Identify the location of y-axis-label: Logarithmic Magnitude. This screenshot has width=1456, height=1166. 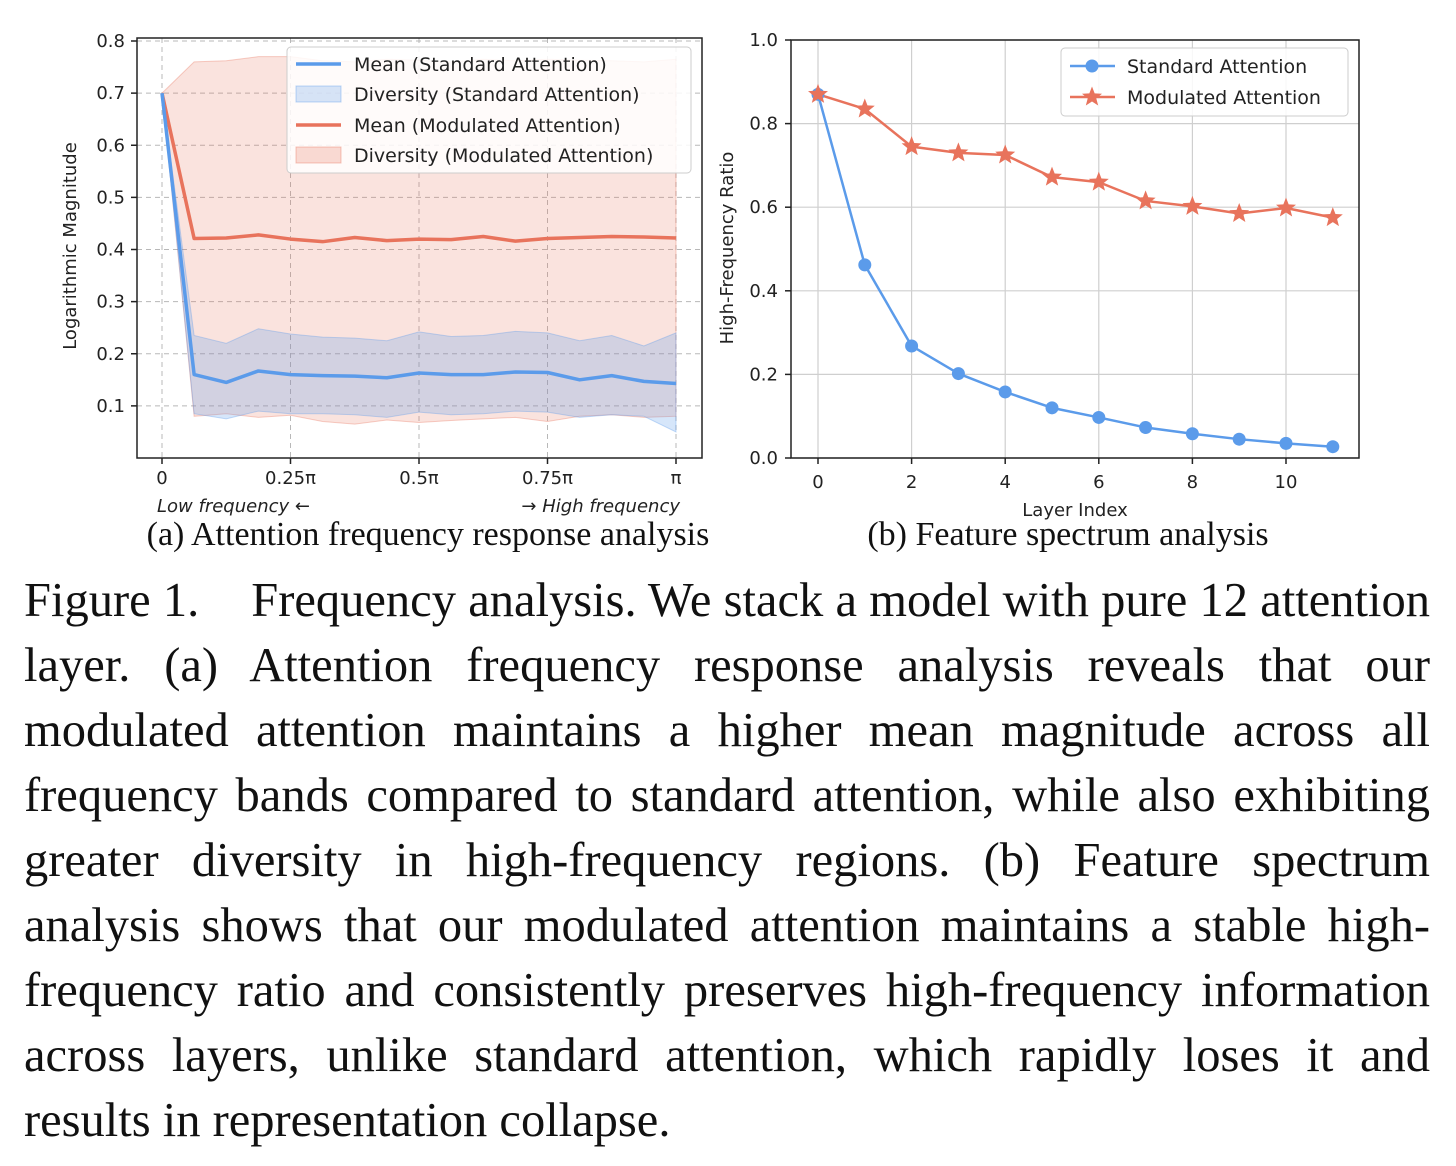
(70, 246).